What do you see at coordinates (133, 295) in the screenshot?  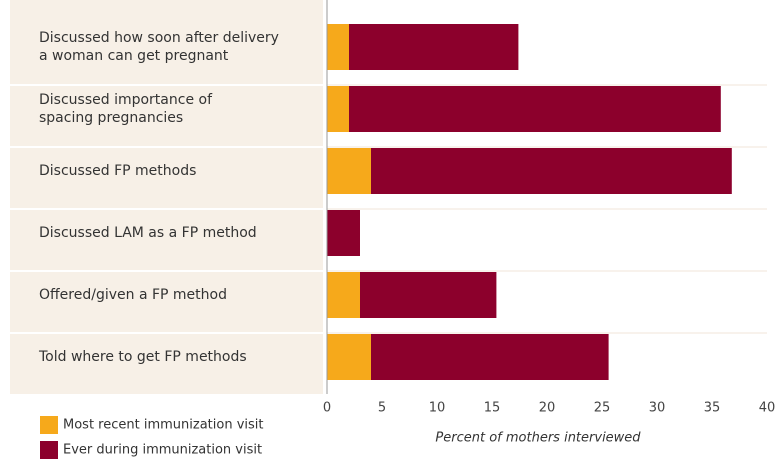 I see `category-label: Offered/given a FP method` at bounding box center [133, 295].